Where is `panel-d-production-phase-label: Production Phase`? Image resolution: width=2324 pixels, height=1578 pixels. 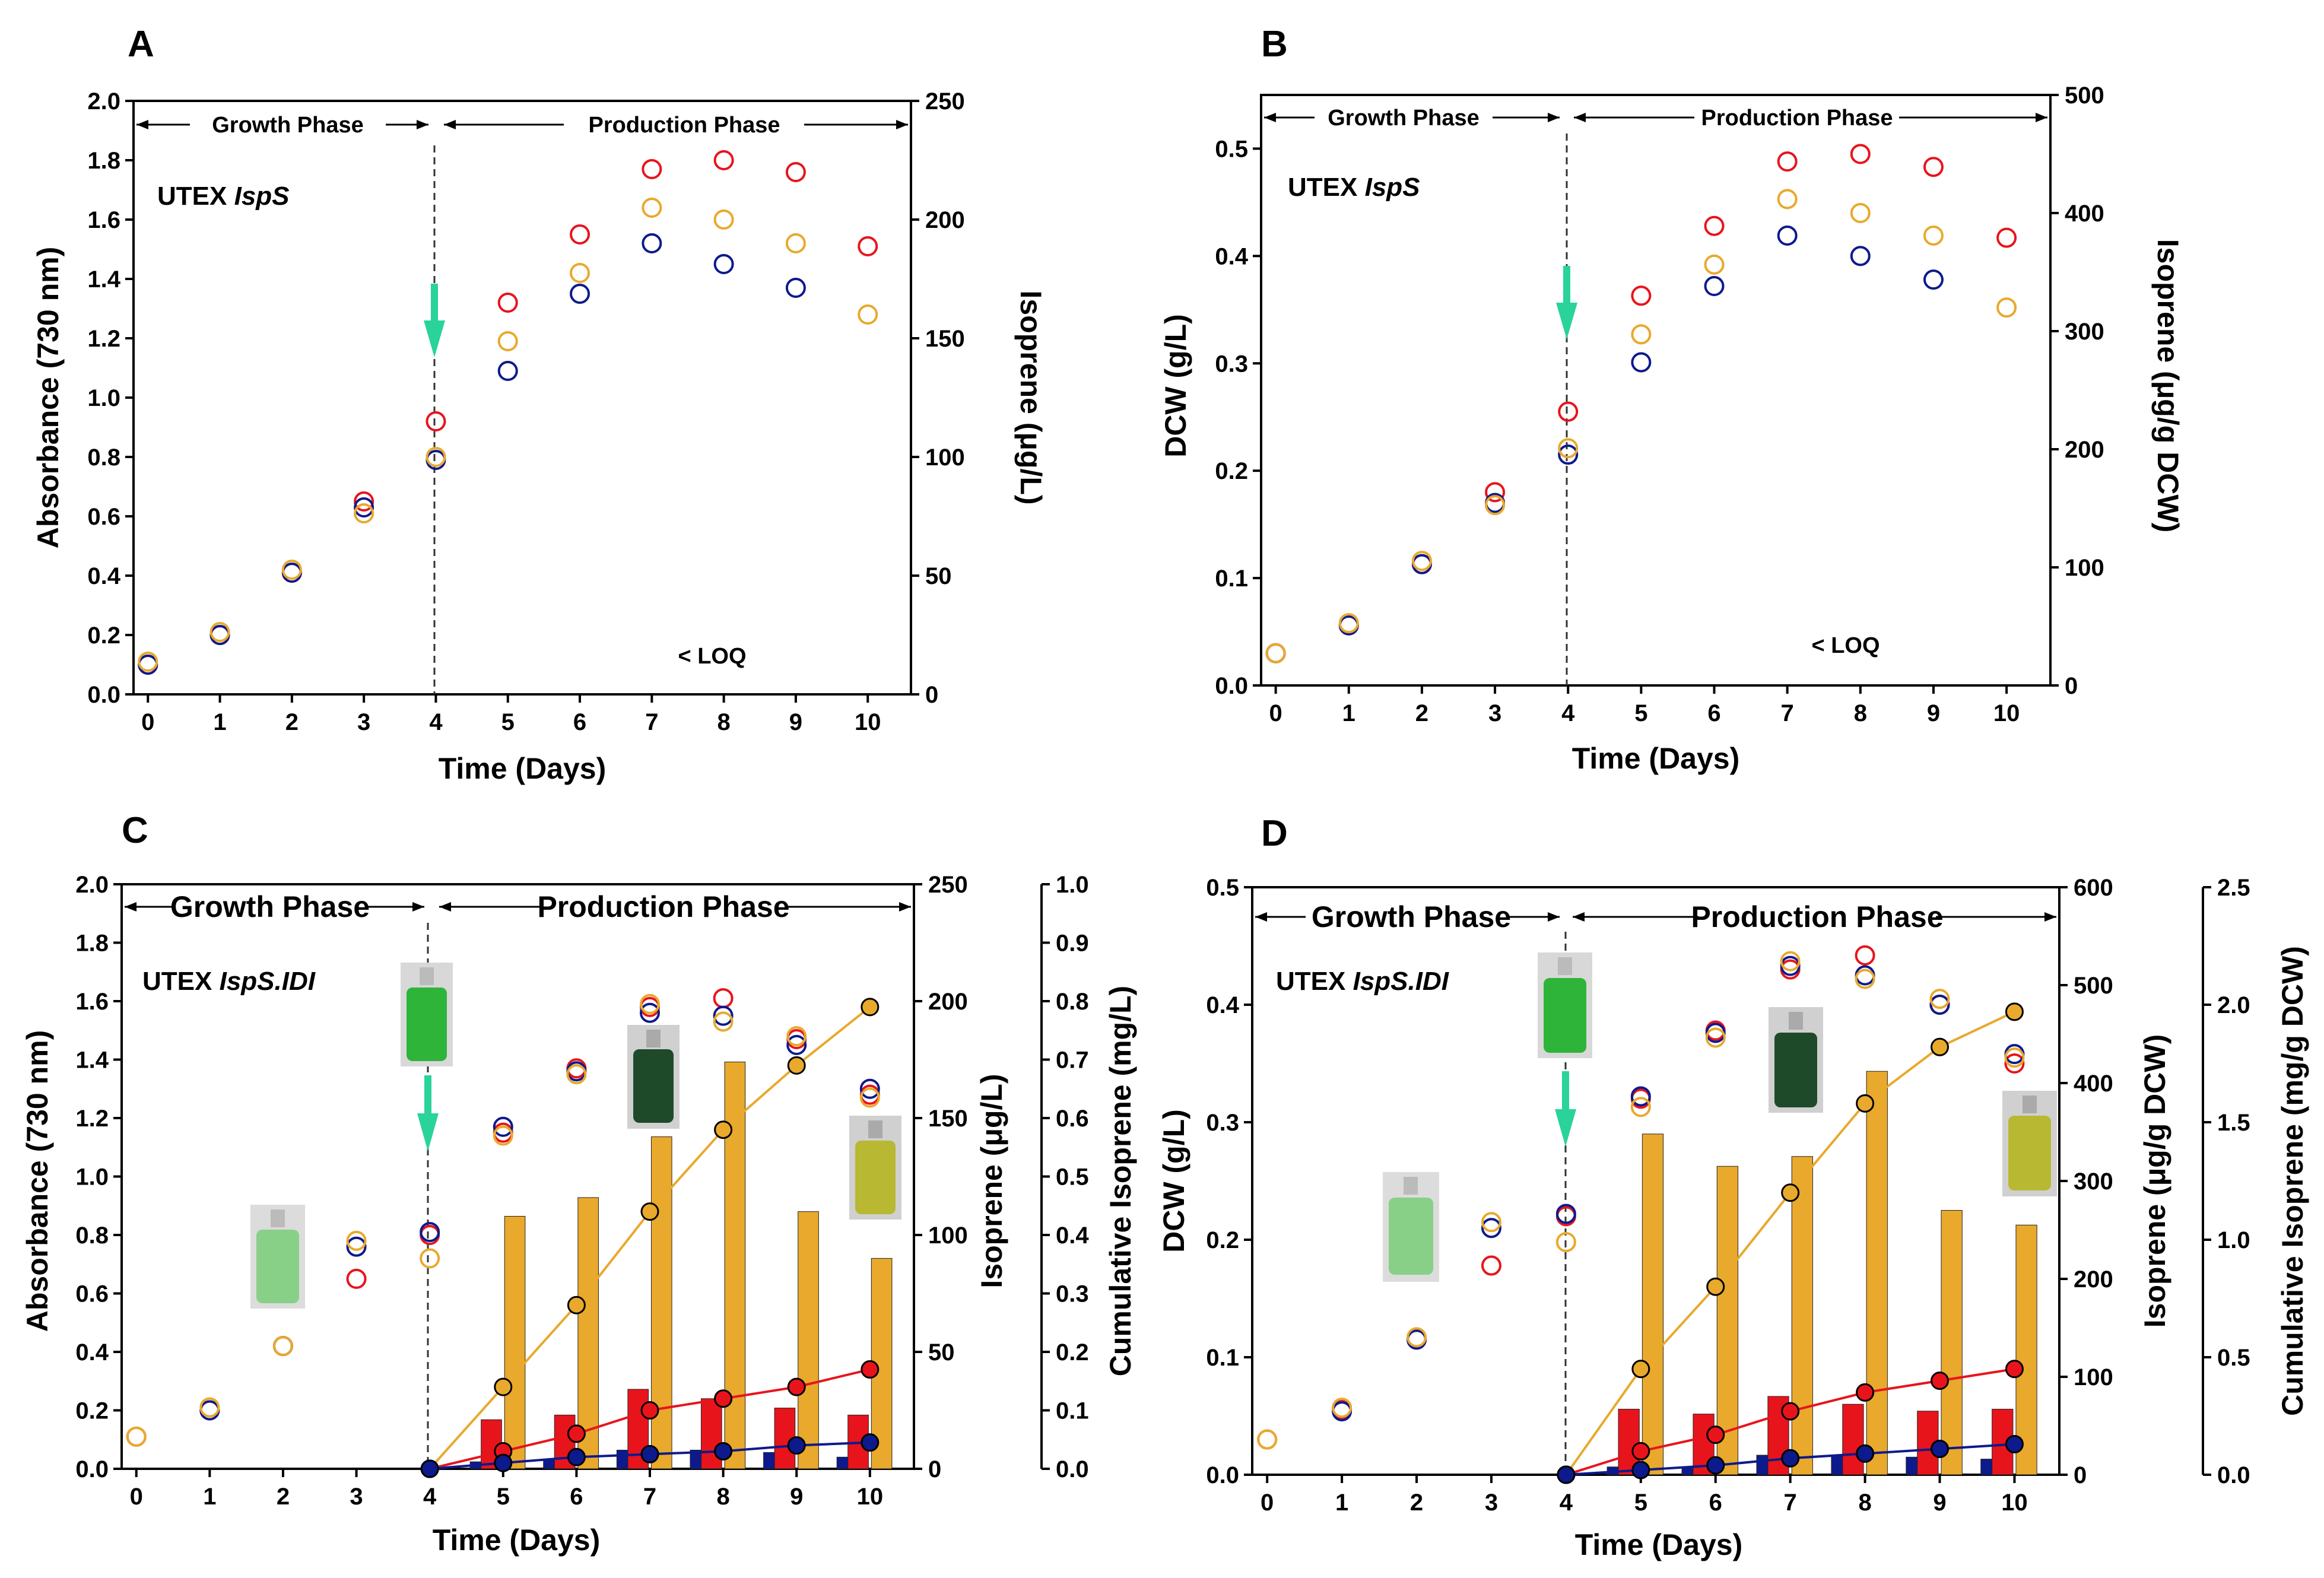 panel-d-production-phase-label: Production Phase is located at coordinates (1817, 917).